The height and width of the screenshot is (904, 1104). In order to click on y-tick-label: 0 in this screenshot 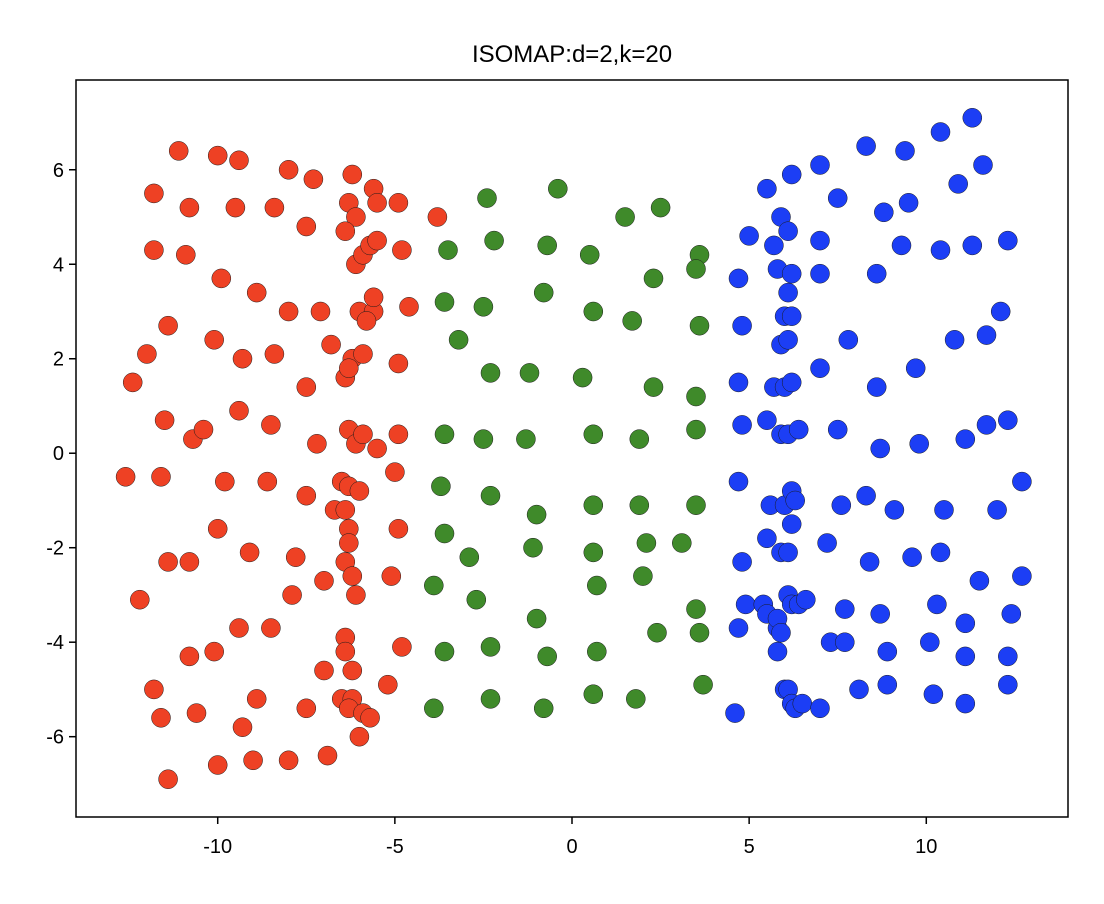, I will do `click(58, 454)`.